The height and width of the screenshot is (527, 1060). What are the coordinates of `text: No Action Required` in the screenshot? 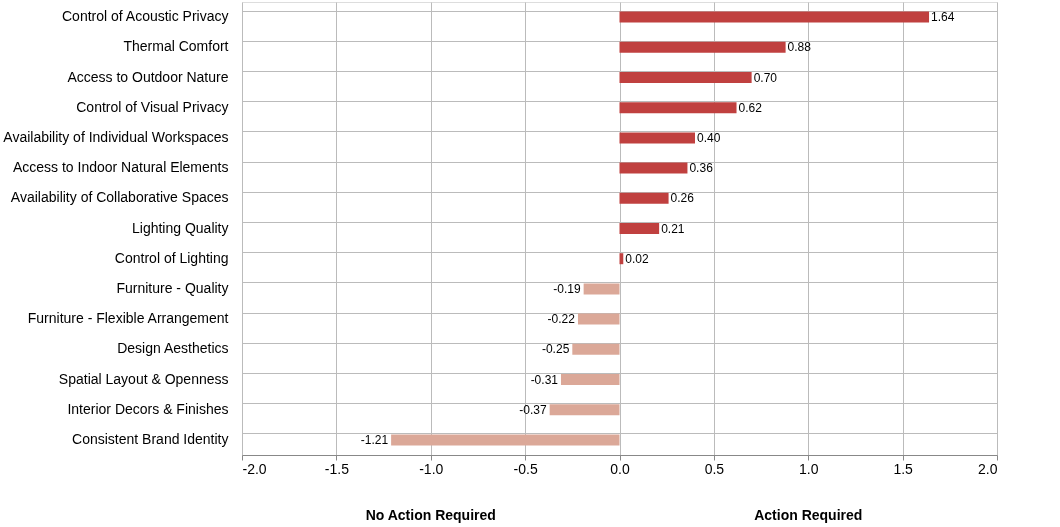 It's located at (430, 515).